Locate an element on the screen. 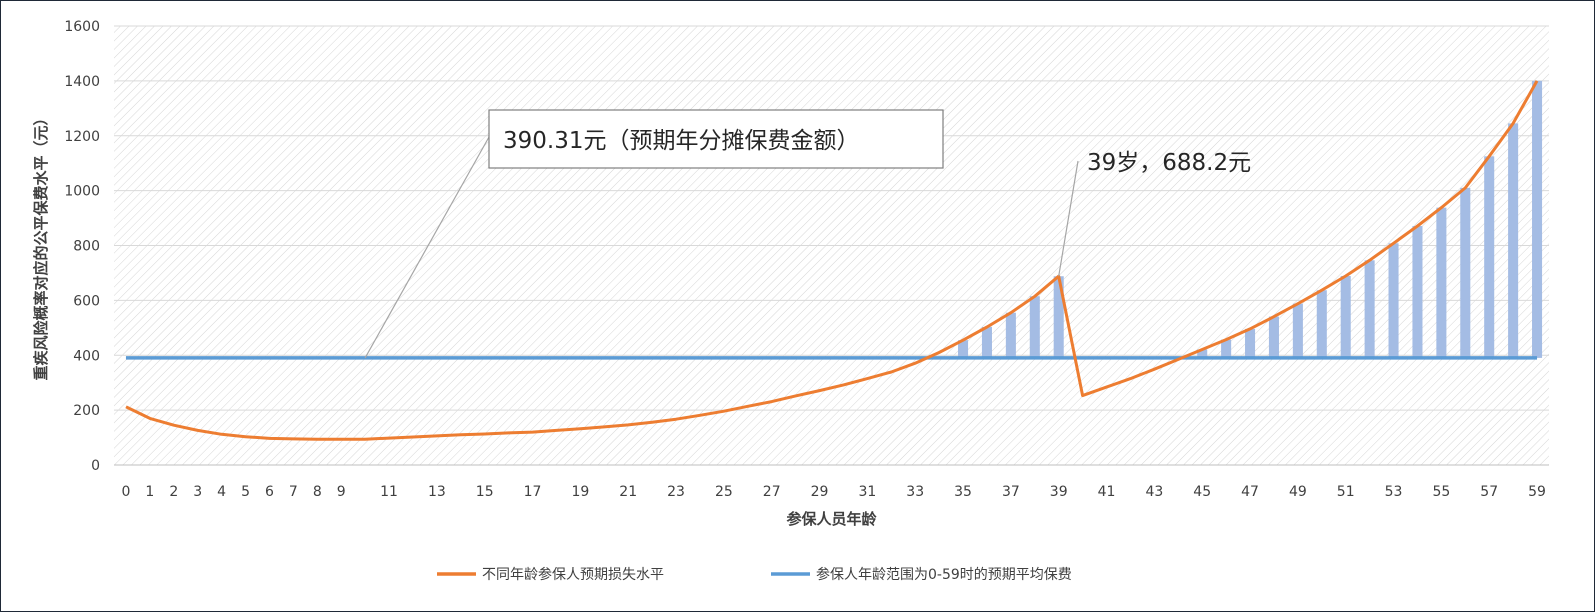 Image resolution: width=1595 pixels, height=612 pixels. peak-label: 39岁，688.2元 is located at coordinates (1169, 163).